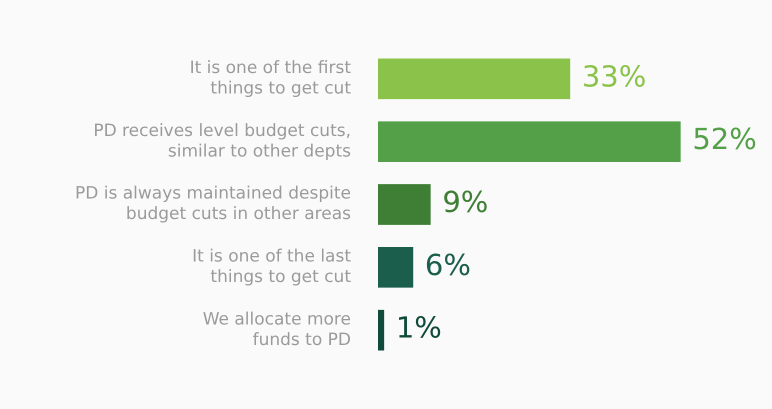 The width and height of the screenshot is (772, 409). What do you see at coordinates (222, 141) in the screenshot?
I see `y-tick-label: PD receives level budget cuts, similar to other depts` at bounding box center [222, 141].